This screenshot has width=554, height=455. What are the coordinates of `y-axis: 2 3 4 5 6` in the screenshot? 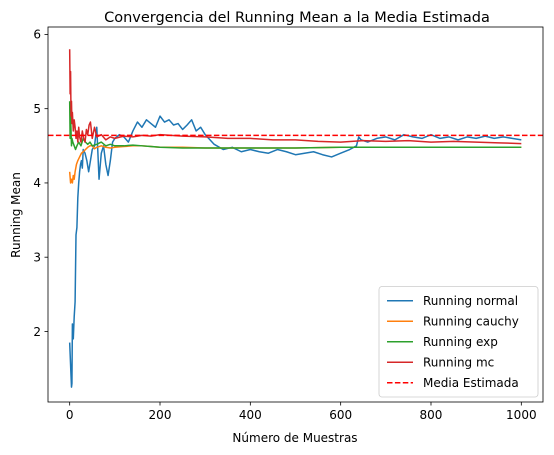 It's located at (40, 183).